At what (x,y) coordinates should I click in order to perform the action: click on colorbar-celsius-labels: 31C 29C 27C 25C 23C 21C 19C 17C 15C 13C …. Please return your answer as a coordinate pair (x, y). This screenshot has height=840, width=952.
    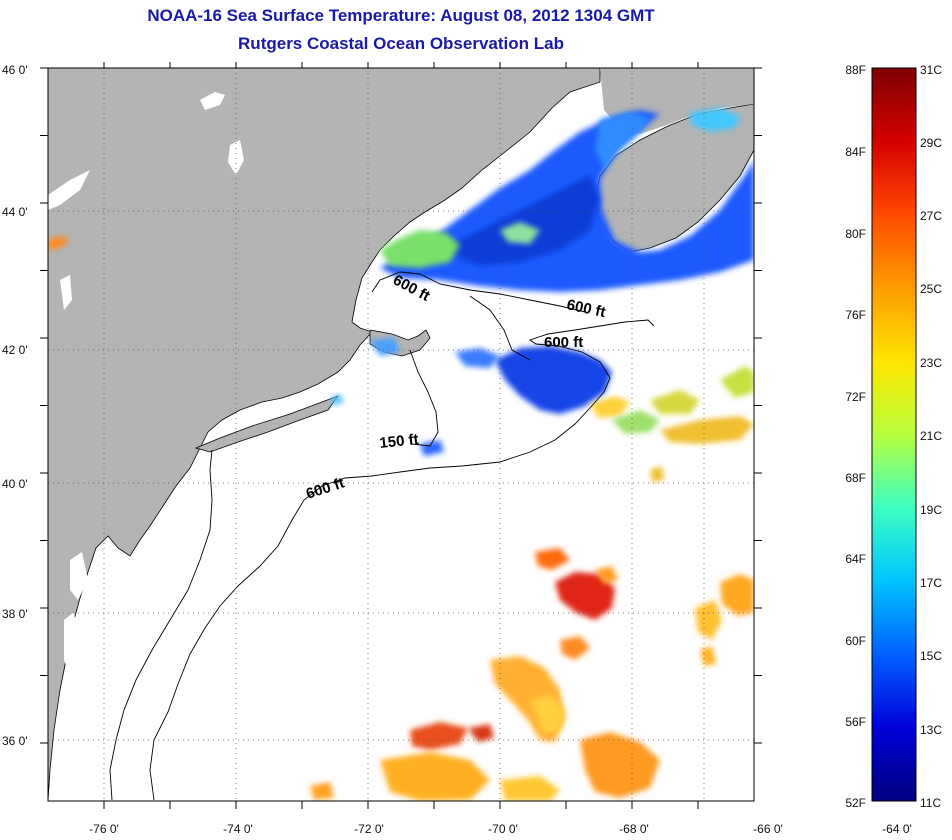
    Looking at the image, I should click on (931, 436).